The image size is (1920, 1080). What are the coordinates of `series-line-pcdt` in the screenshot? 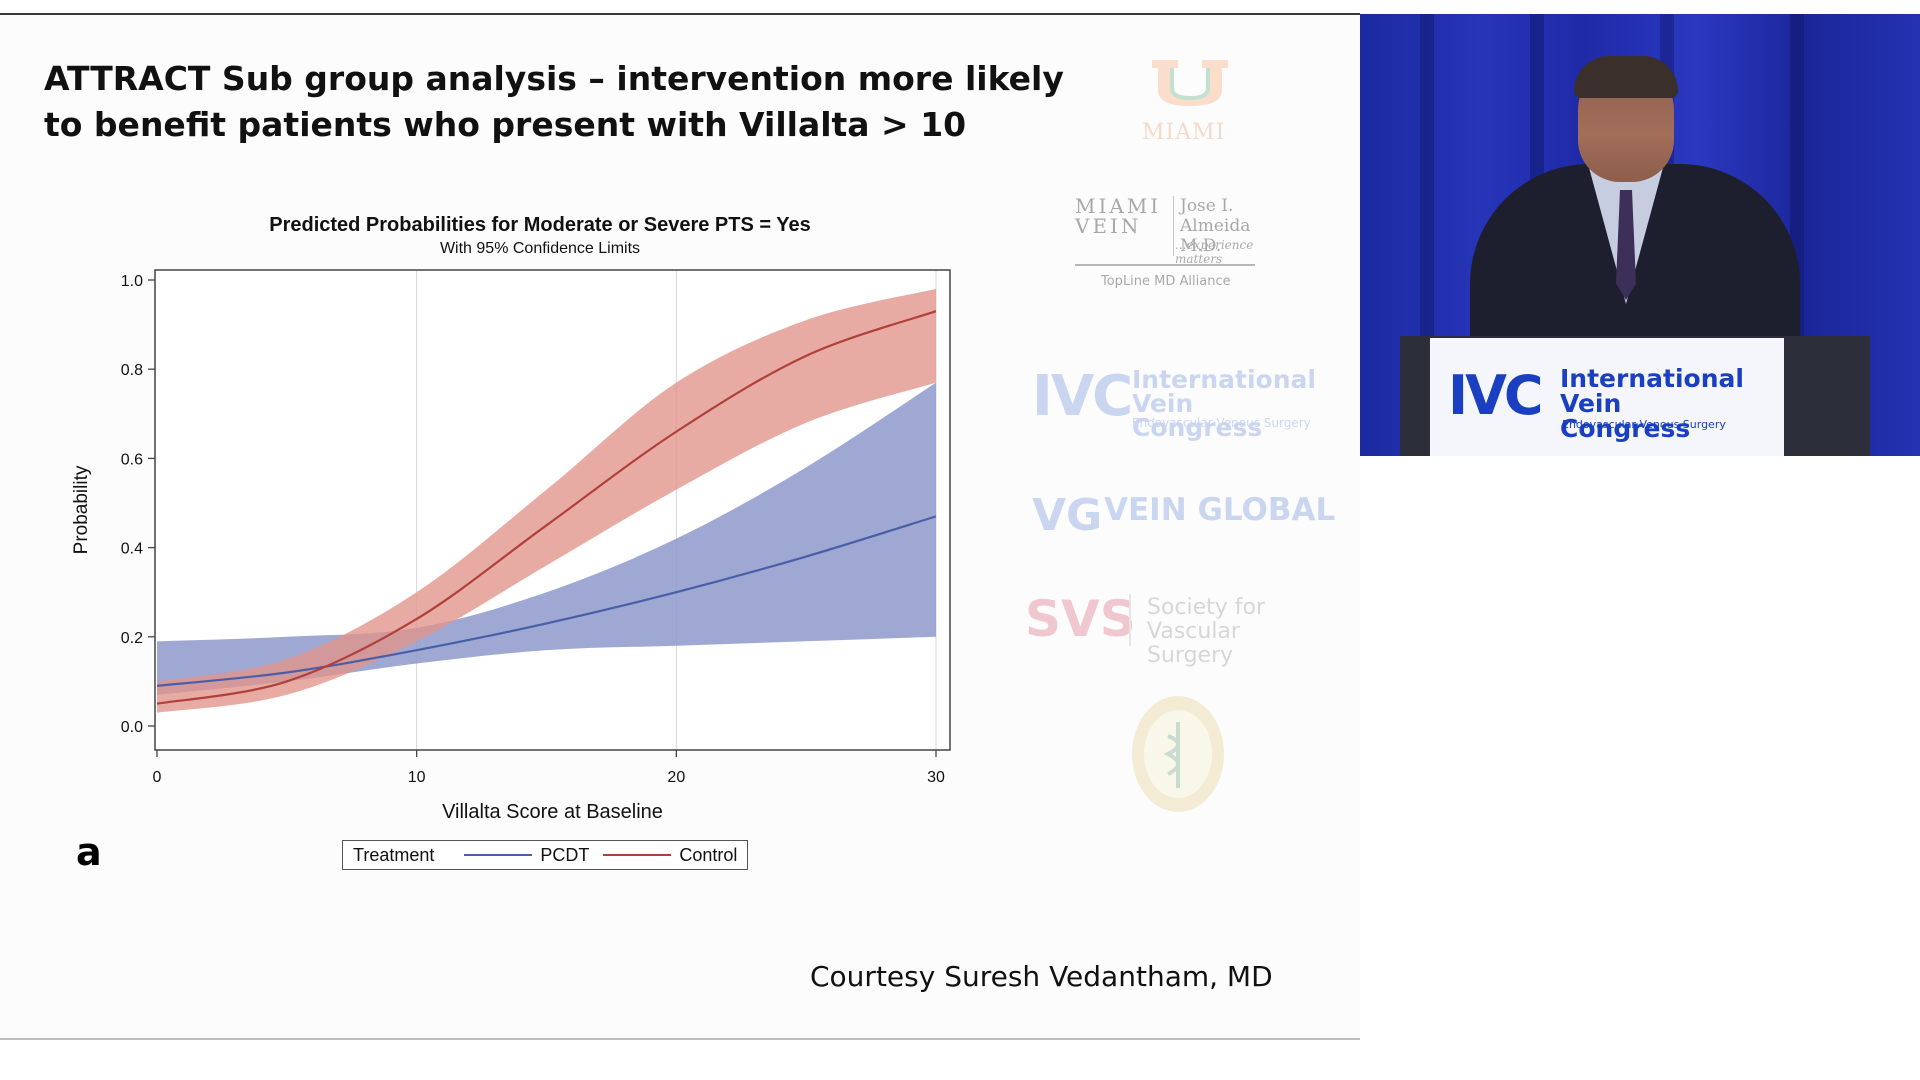 It's located at (546, 601).